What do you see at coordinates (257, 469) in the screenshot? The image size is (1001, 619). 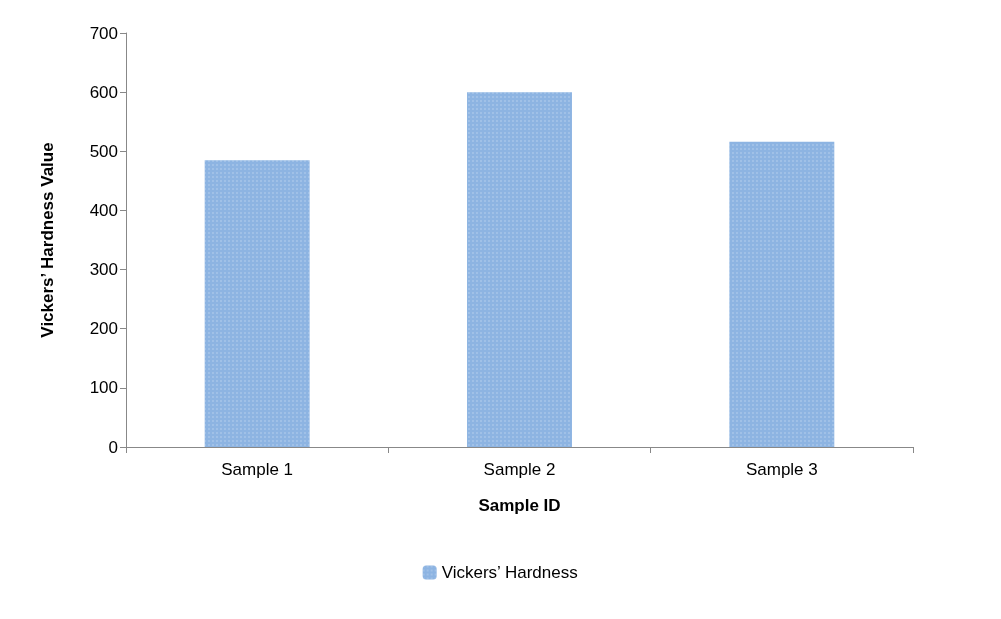 I see `x-tick-label: Sample 1` at bounding box center [257, 469].